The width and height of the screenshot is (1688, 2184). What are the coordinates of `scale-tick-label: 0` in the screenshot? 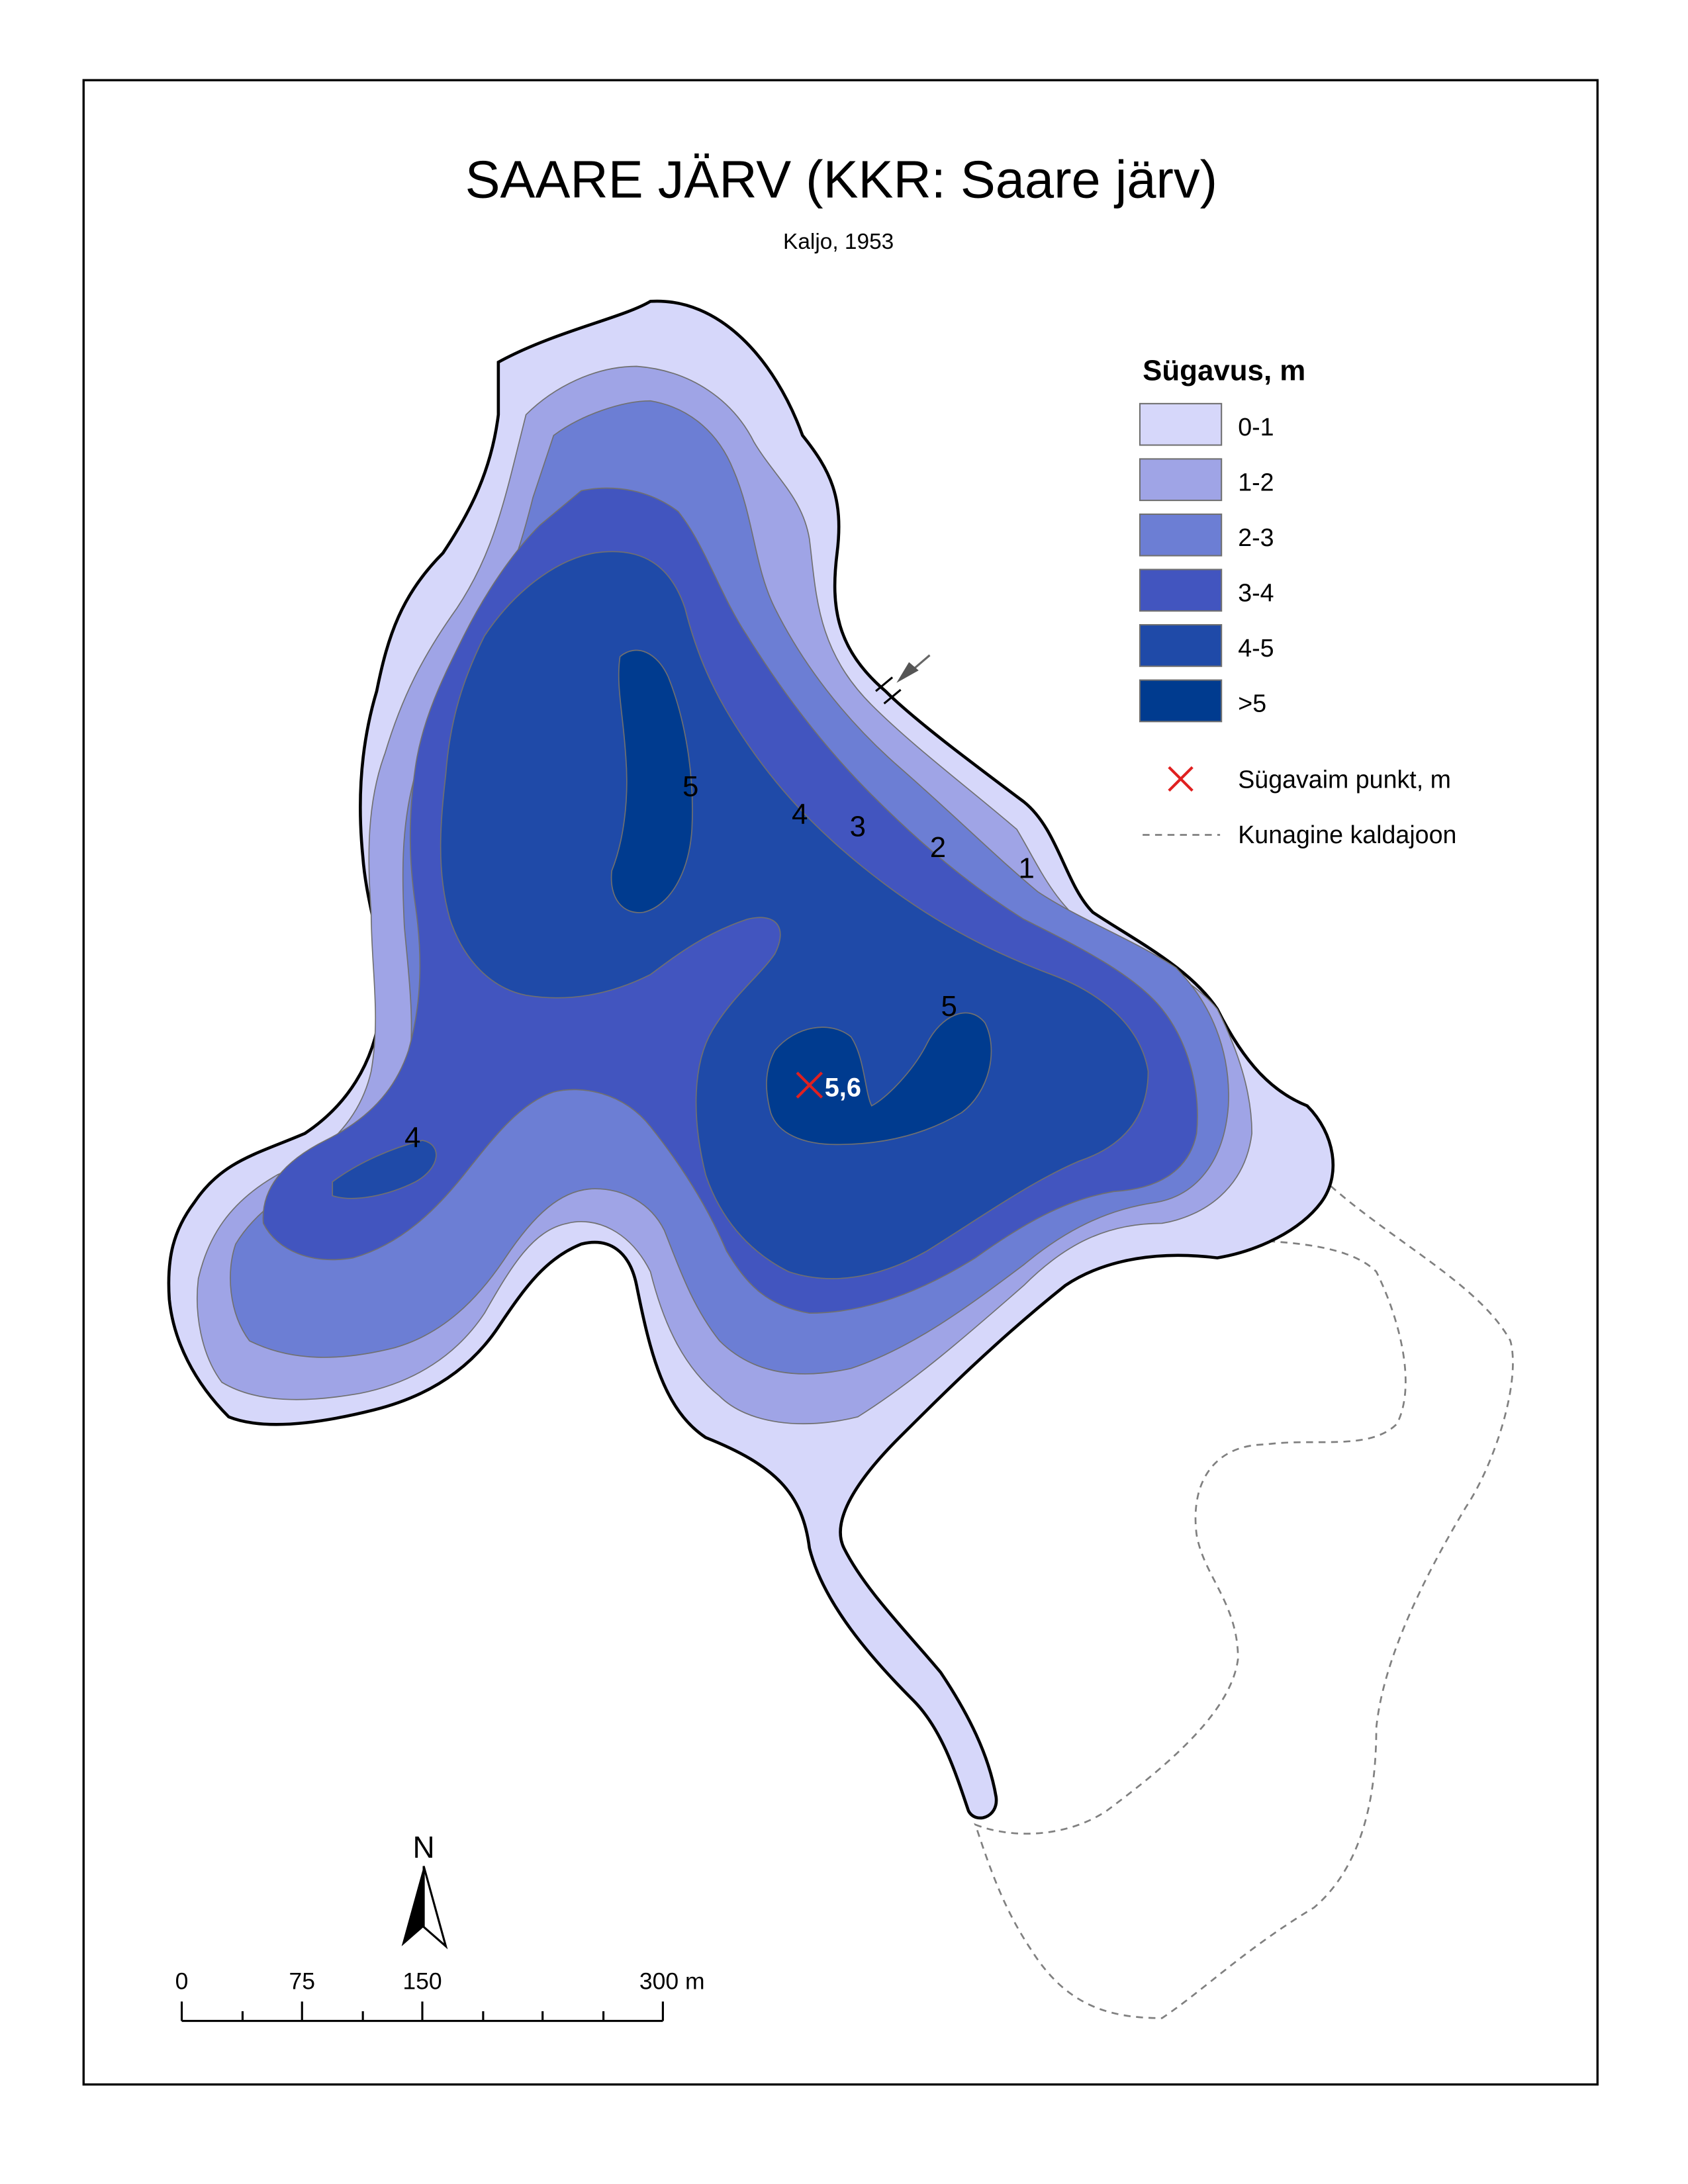 It's located at (182, 1982).